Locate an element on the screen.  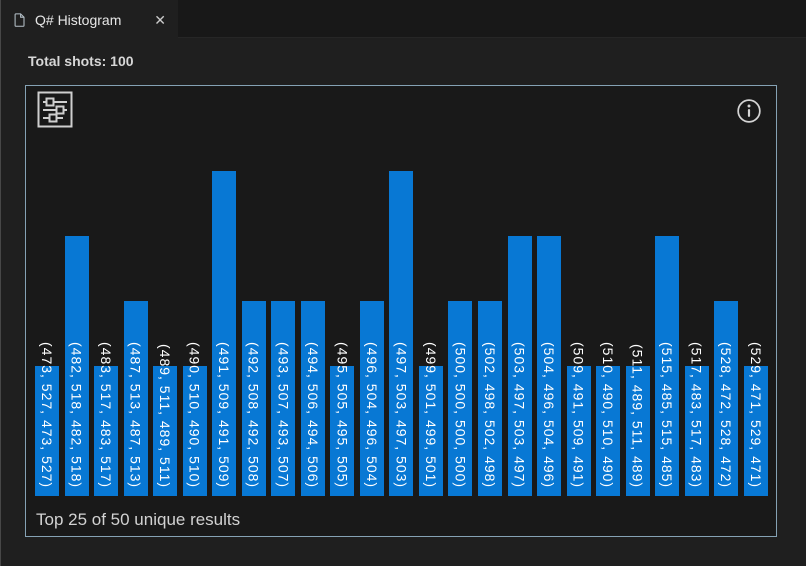
bar-slot: (473, 527, 473, 527) is located at coordinates (47, 291).